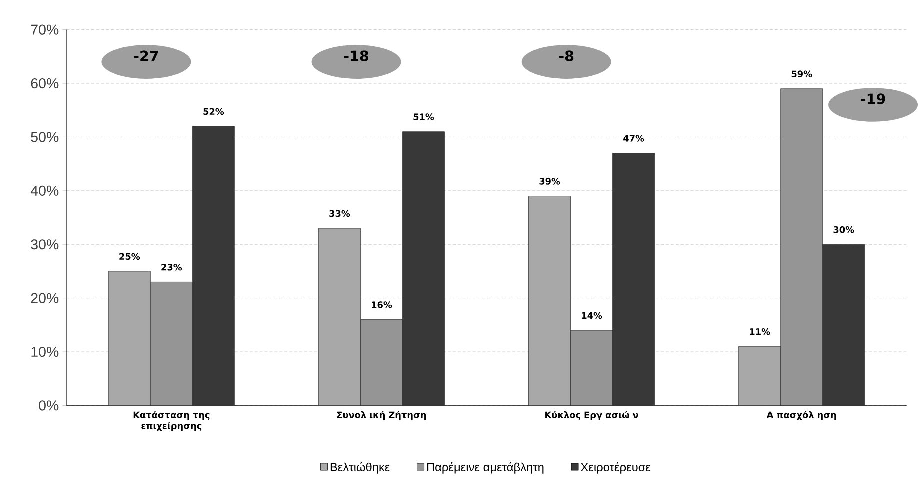 Image resolution: width=918 pixels, height=494 pixels. Describe the element at coordinates (45, 83) in the screenshot. I see `y-tick-label: 60%` at that location.